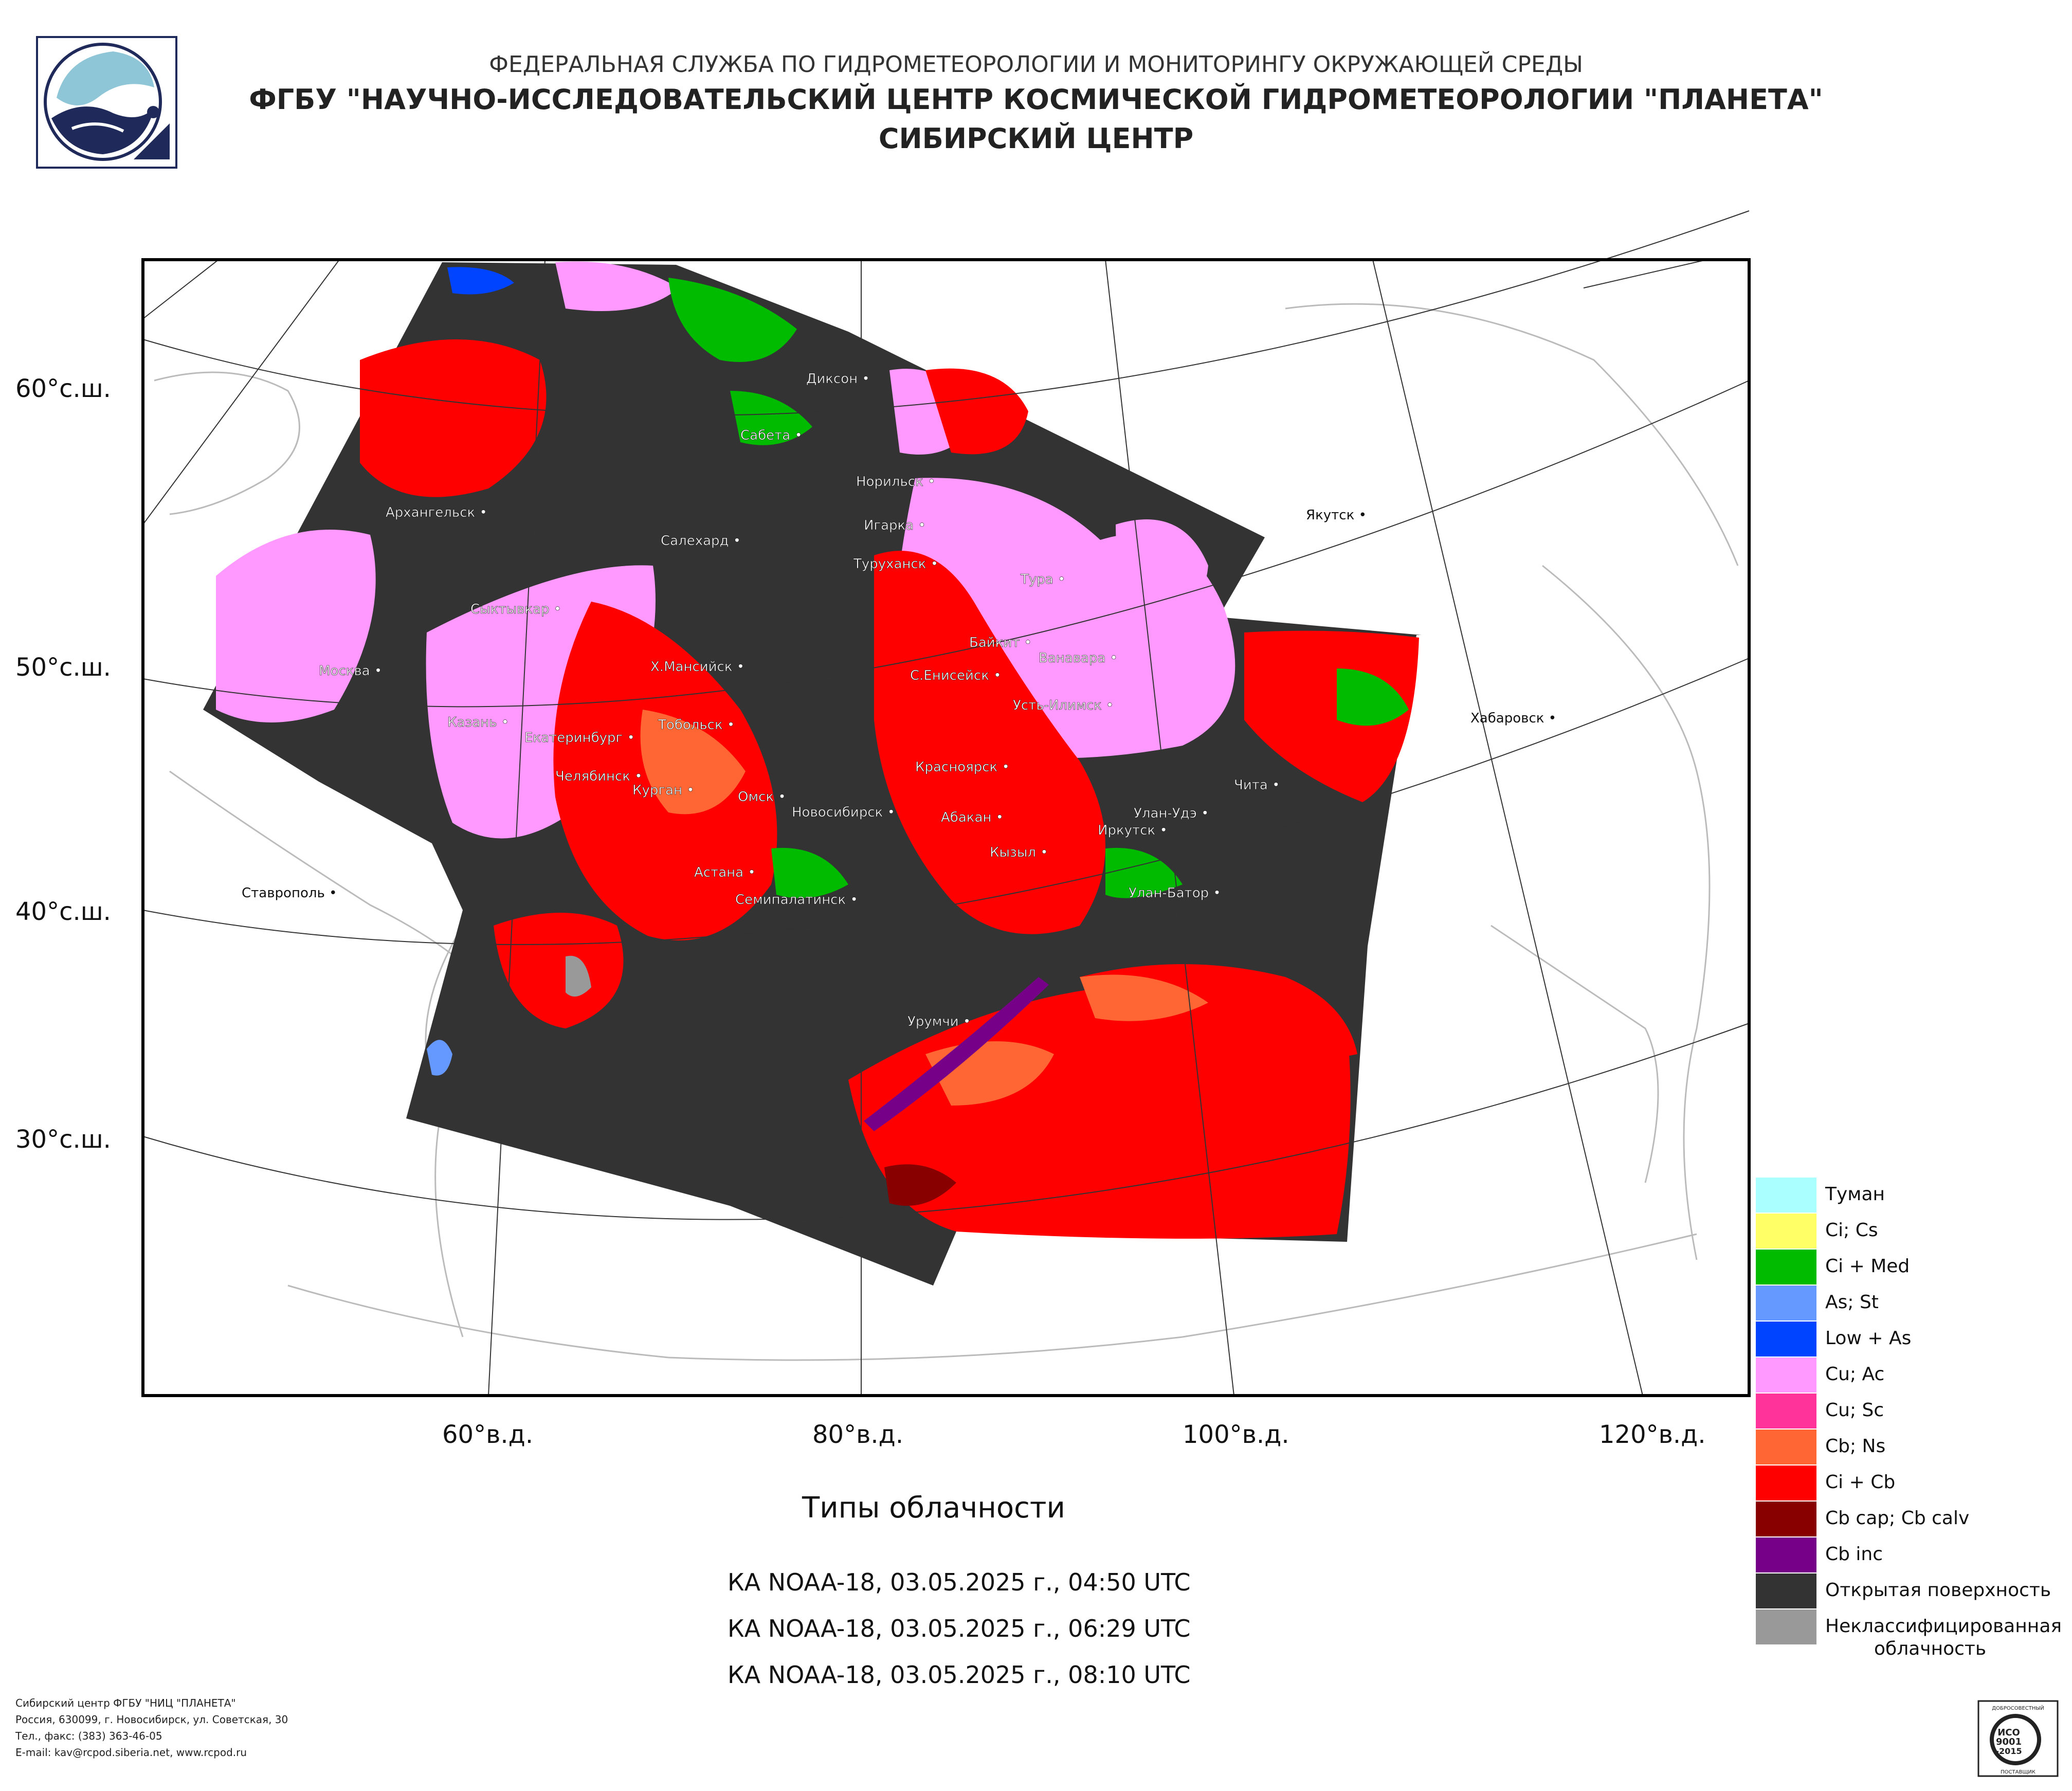  Describe the element at coordinates (488, 1434) in the screenshot. I see `lon-label-60: 60°в.д.` at that location.